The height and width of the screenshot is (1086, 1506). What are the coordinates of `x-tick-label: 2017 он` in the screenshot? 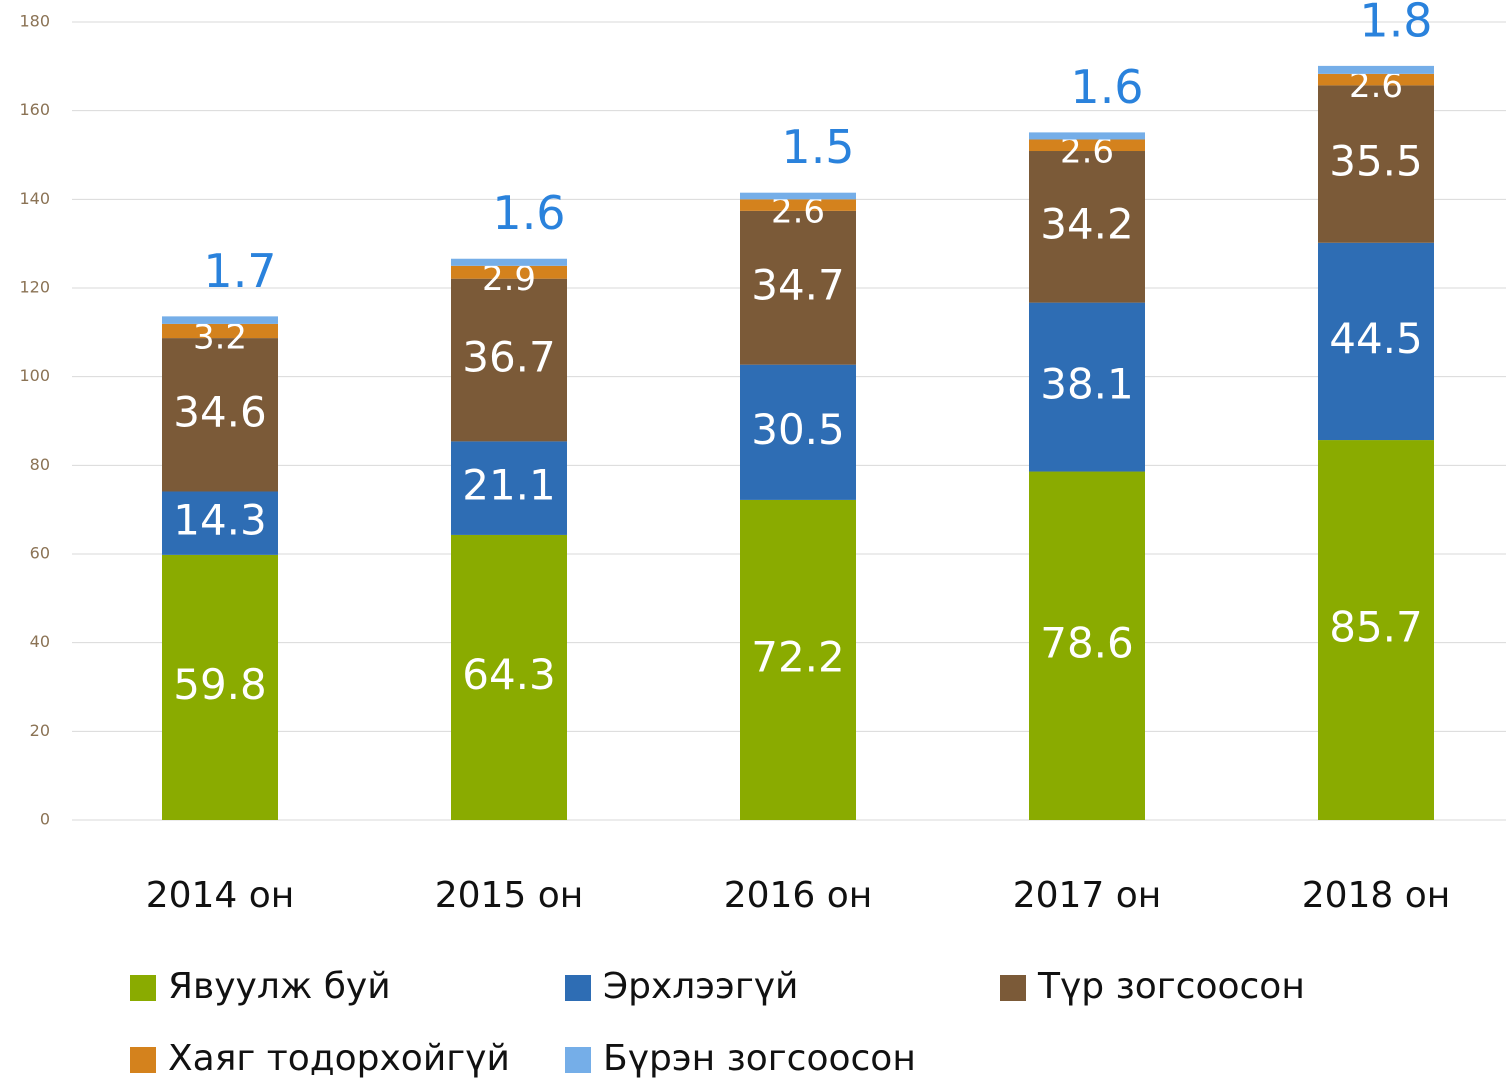 It's located at (1087, 895).